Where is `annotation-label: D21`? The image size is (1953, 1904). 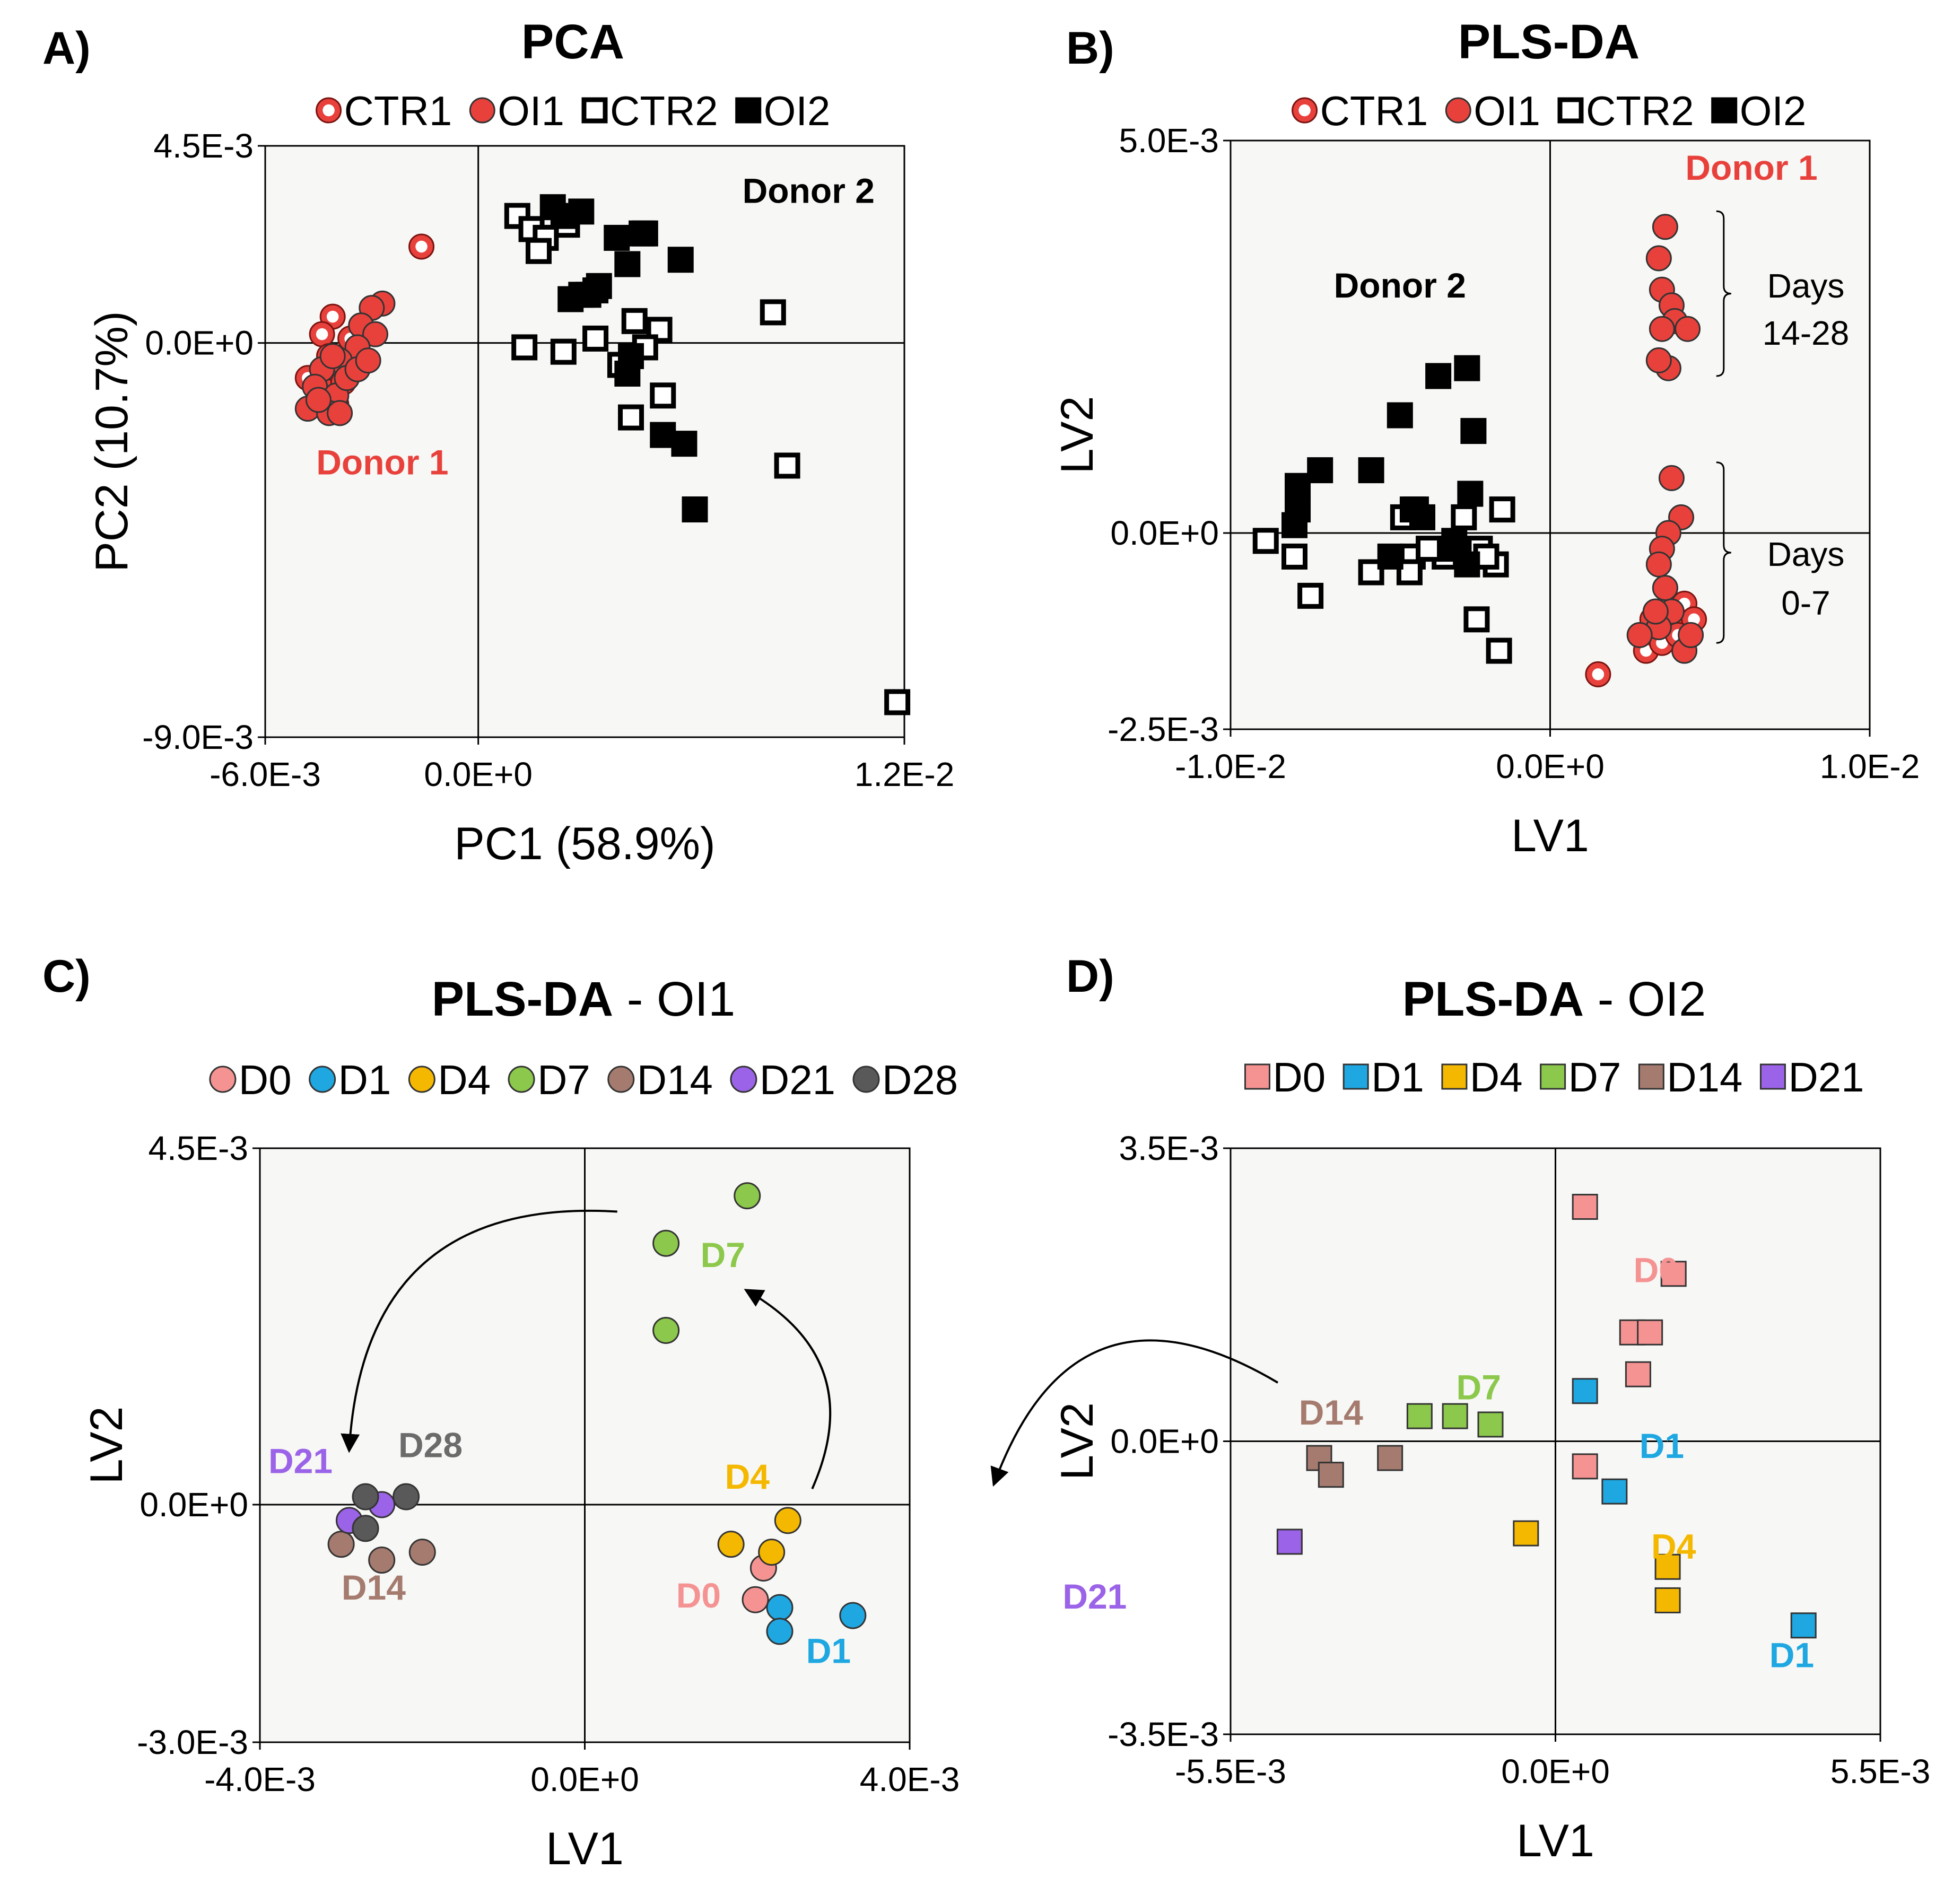 annotation-label: D21 is located at coordinates (1094, 1596).